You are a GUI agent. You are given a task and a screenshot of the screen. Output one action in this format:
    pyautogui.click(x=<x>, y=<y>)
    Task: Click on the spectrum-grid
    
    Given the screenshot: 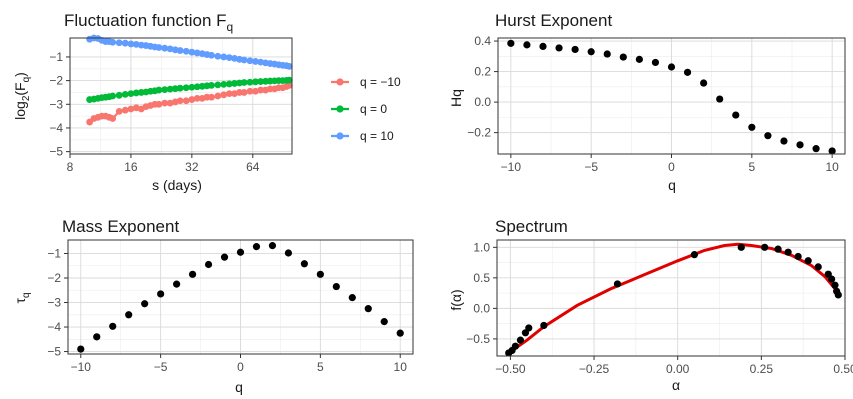 What is the action you would take?
    pyautogui.click(x=671, y=298)
    